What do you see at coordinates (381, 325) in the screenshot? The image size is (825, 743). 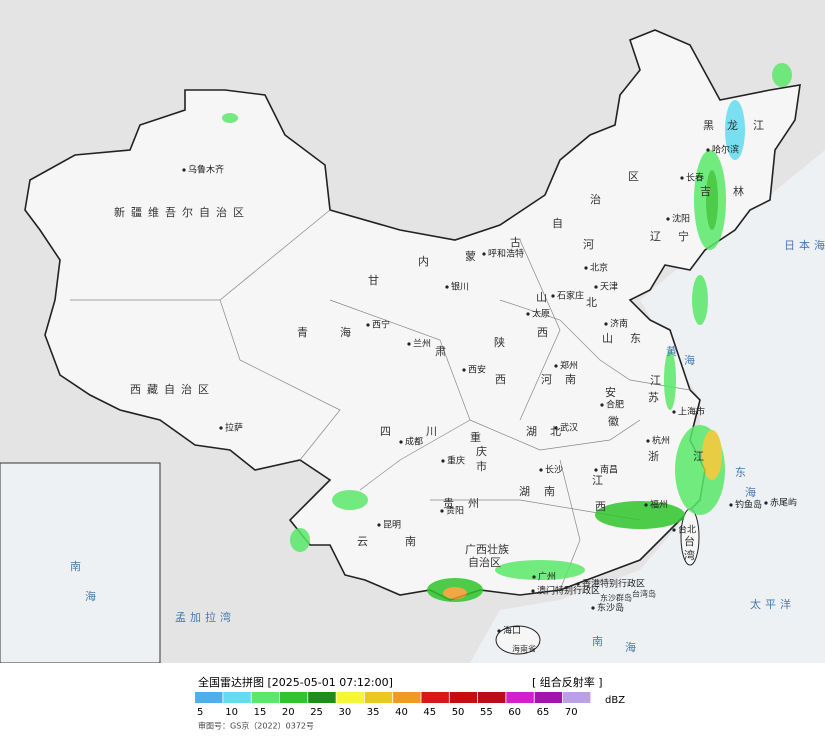 I see `city-label: 西宁` at bounding box center [381, 325].